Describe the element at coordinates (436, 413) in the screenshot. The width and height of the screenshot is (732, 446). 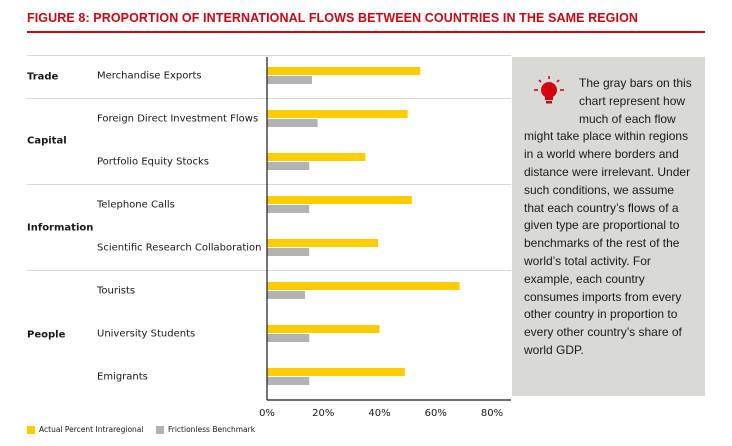
I see `x-tick-label: 60%` at that location.